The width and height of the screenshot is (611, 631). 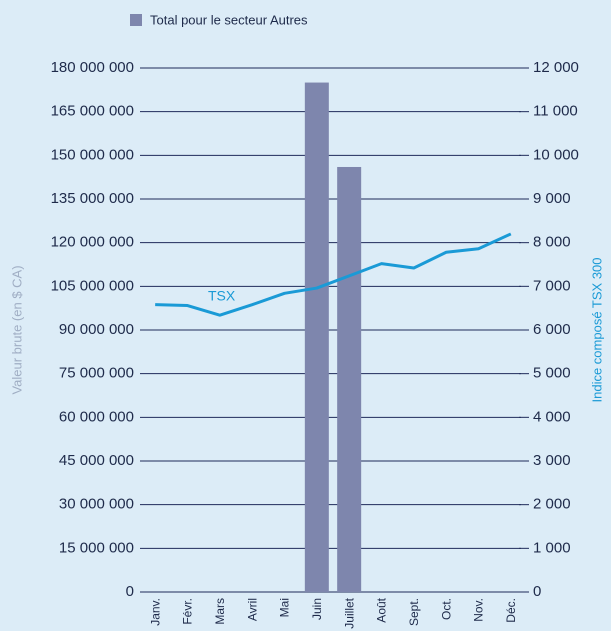 I want to click on y2-axis-title: Indice composé TSX 300, so click(x=596, y=329).